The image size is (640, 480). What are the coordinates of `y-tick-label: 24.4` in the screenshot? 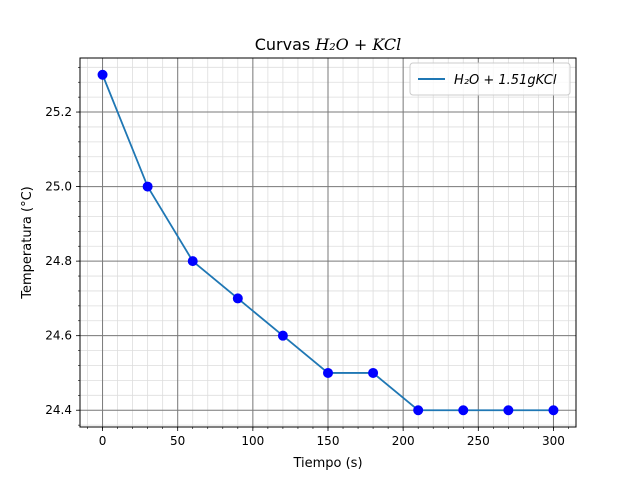 It's located at (58, 410).